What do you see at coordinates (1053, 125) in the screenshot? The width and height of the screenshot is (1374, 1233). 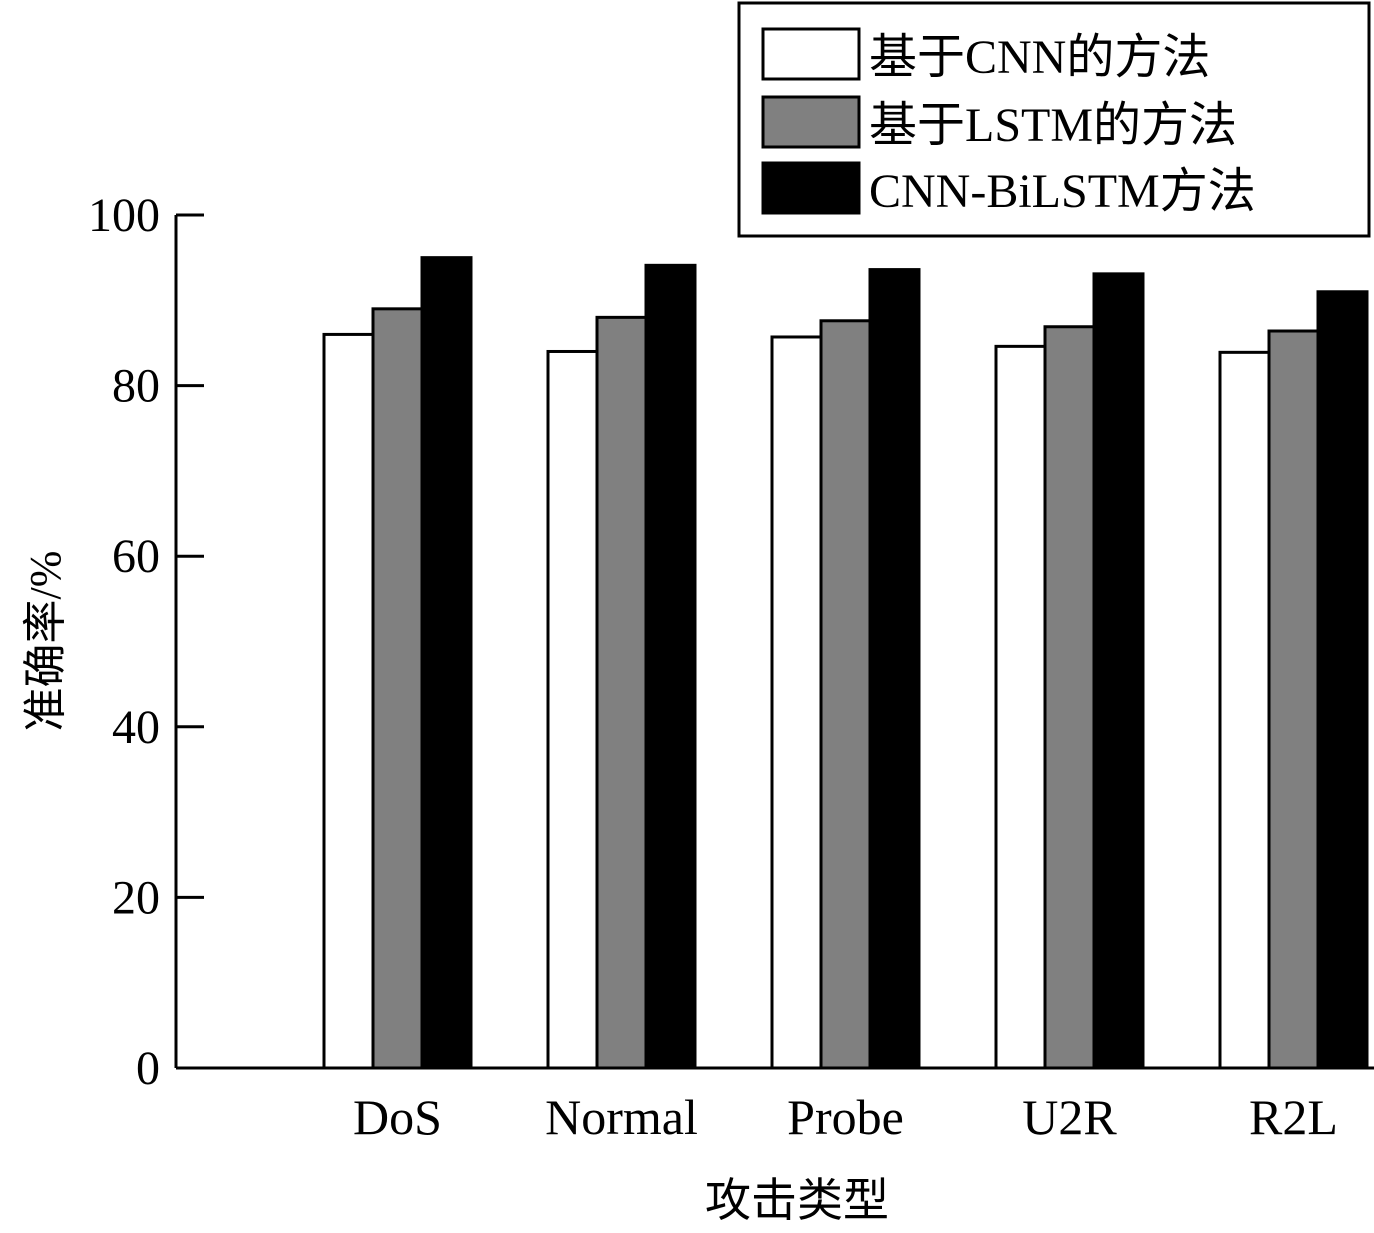 I see `legend-label: 基于LSTM的方法` at bounding box center [1053, 125].